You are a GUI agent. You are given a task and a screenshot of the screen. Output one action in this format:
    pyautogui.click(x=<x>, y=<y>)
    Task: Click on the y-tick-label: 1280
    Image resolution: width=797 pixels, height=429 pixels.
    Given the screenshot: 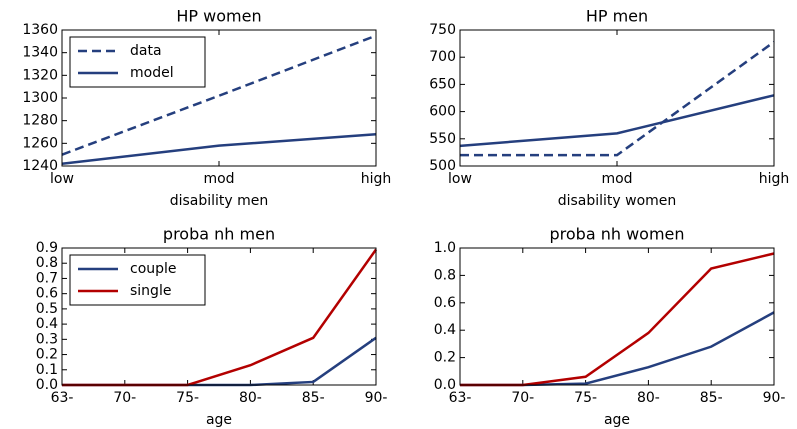 What is the action you would take?
    pyautogui.click(x=40, y=121)
    